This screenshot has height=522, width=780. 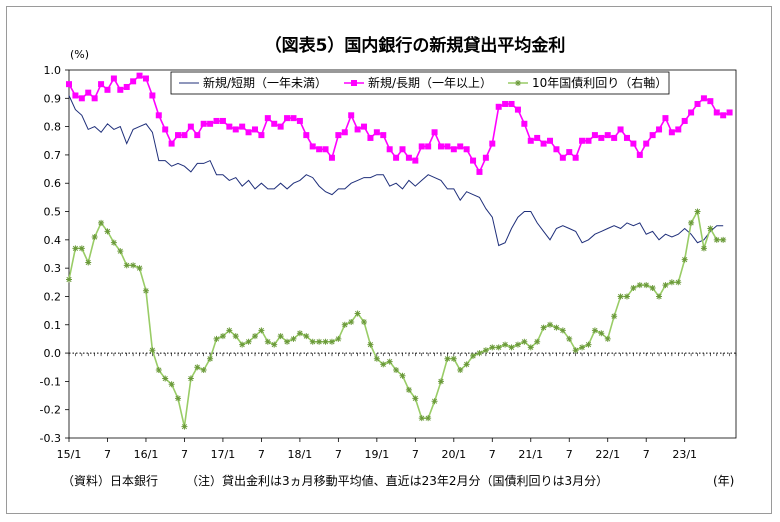 What do you see at coordinates (607, 454) in the screenshot?
I see `x-tick-label: 22/1` at bounding box center [607, 454].